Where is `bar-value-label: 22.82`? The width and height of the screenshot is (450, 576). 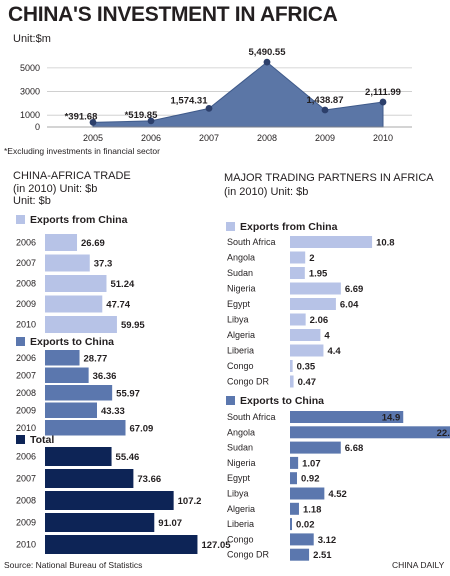 bar-value-label: 22.82 is located at coordinates (443, 433).